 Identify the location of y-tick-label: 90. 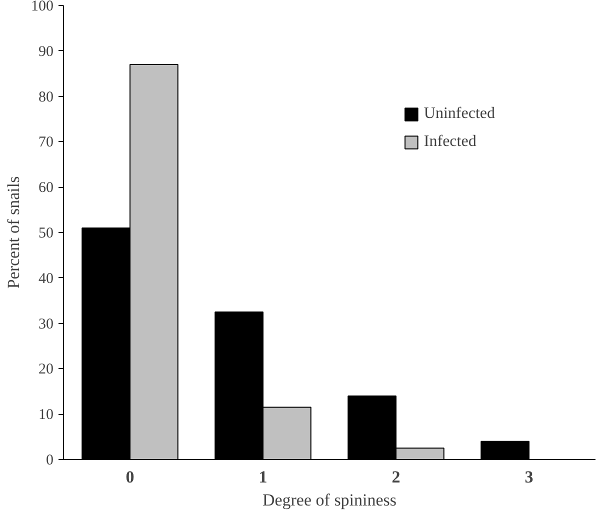
(46, 52).